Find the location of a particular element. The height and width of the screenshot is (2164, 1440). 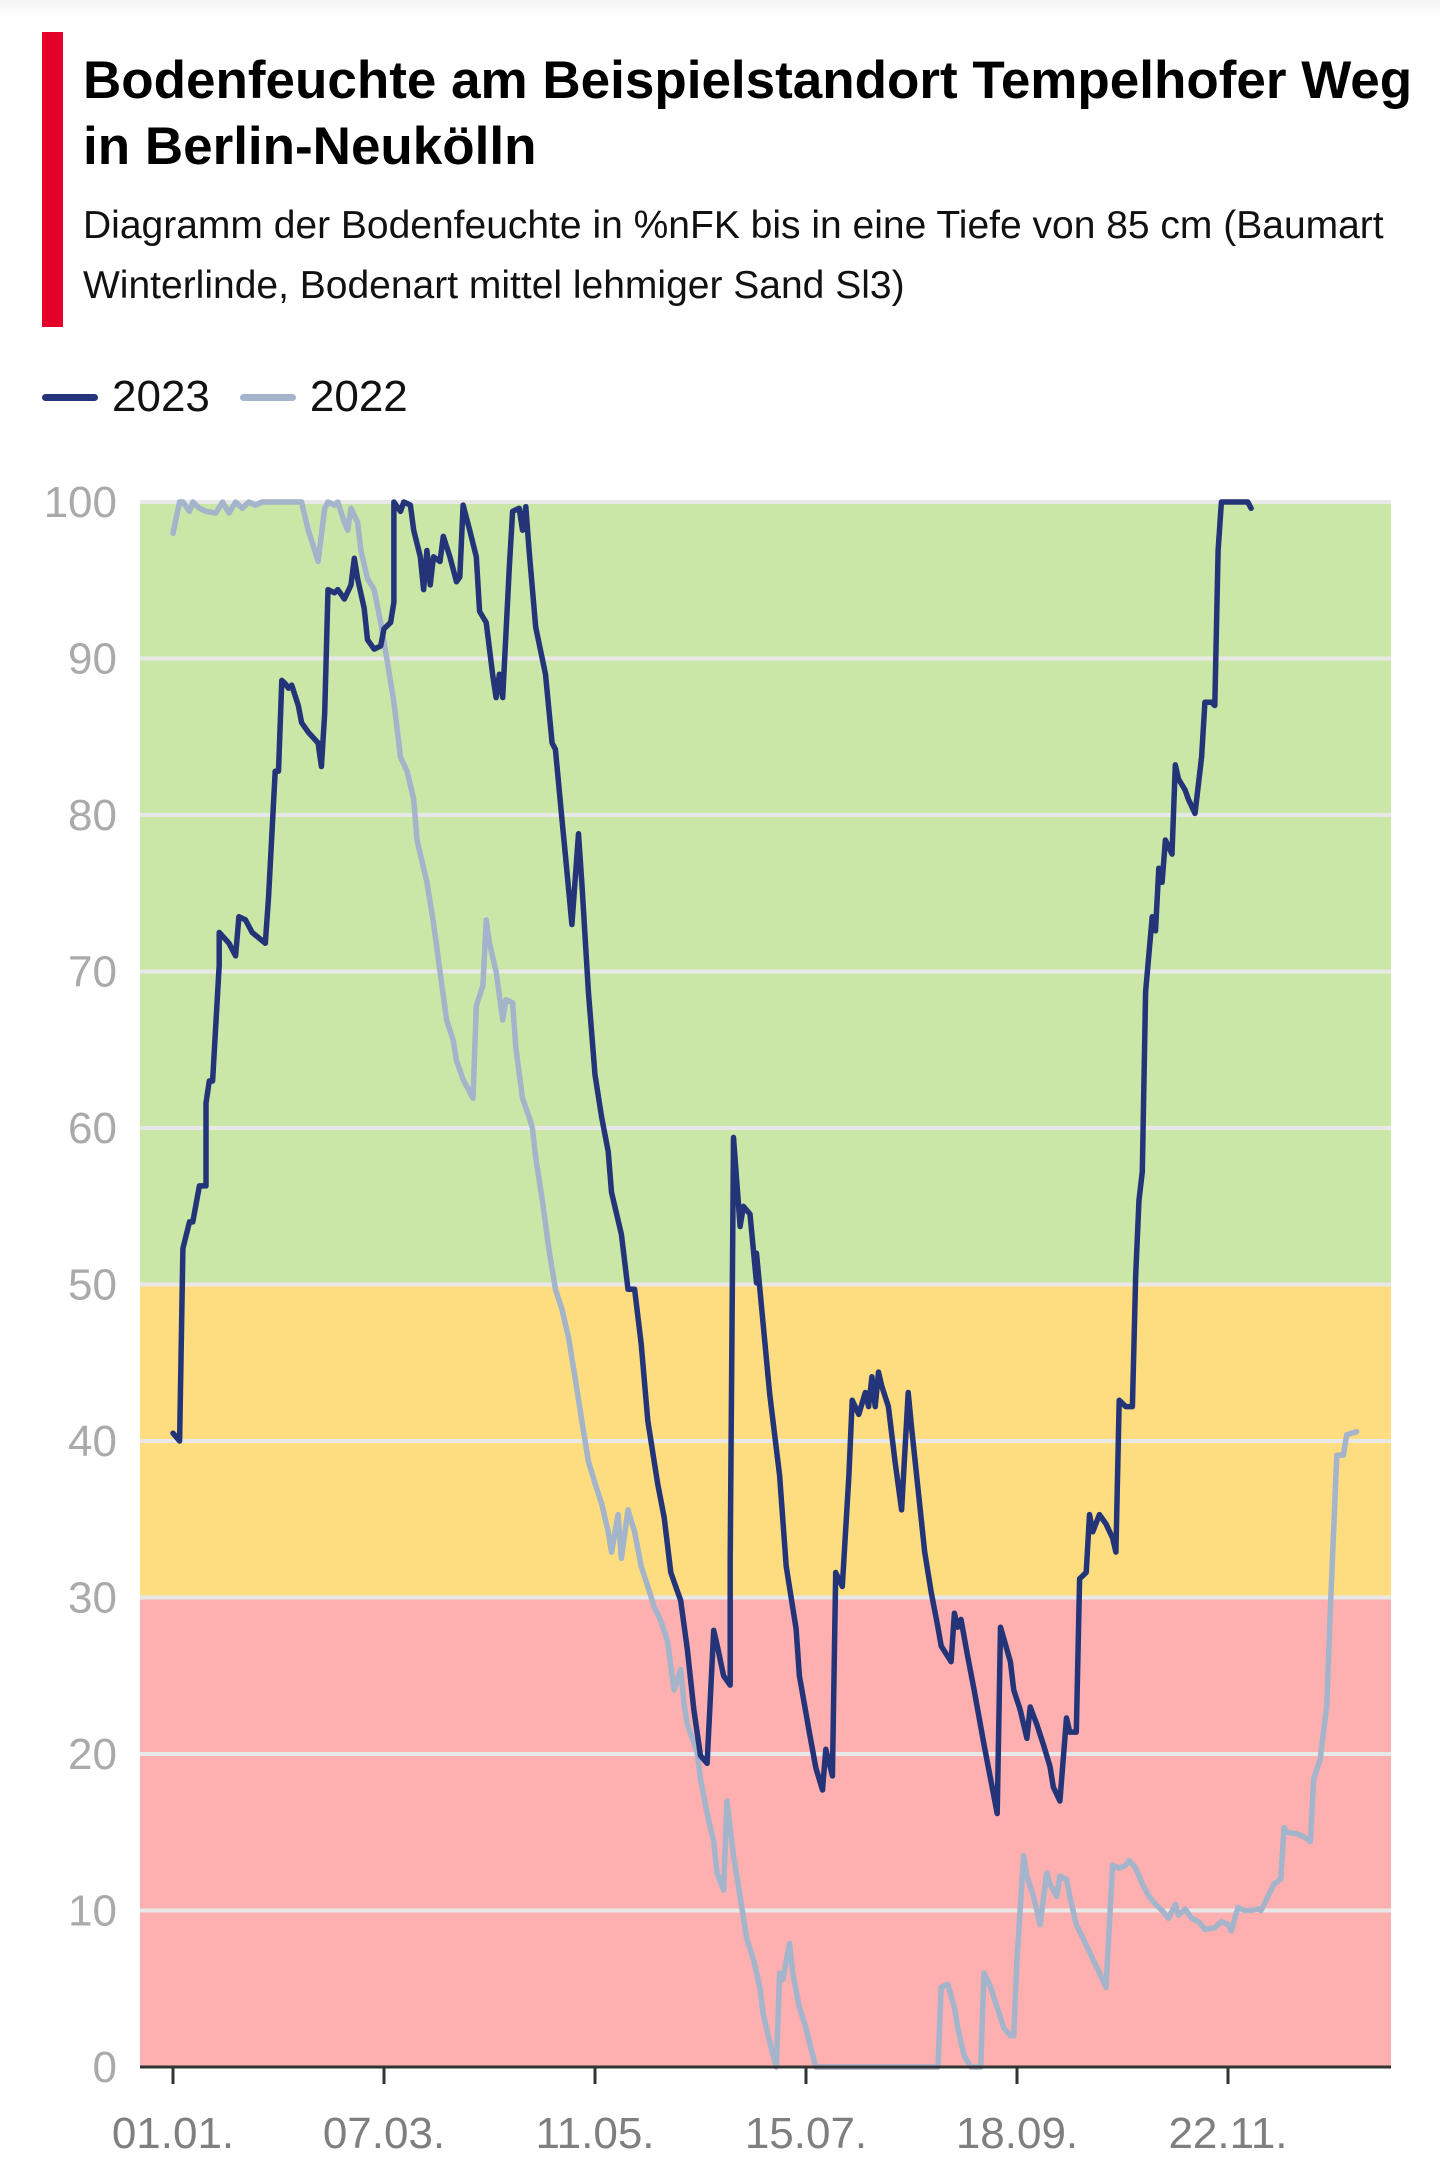

y-tick-label: 100 is located at coordinates (80, 502).